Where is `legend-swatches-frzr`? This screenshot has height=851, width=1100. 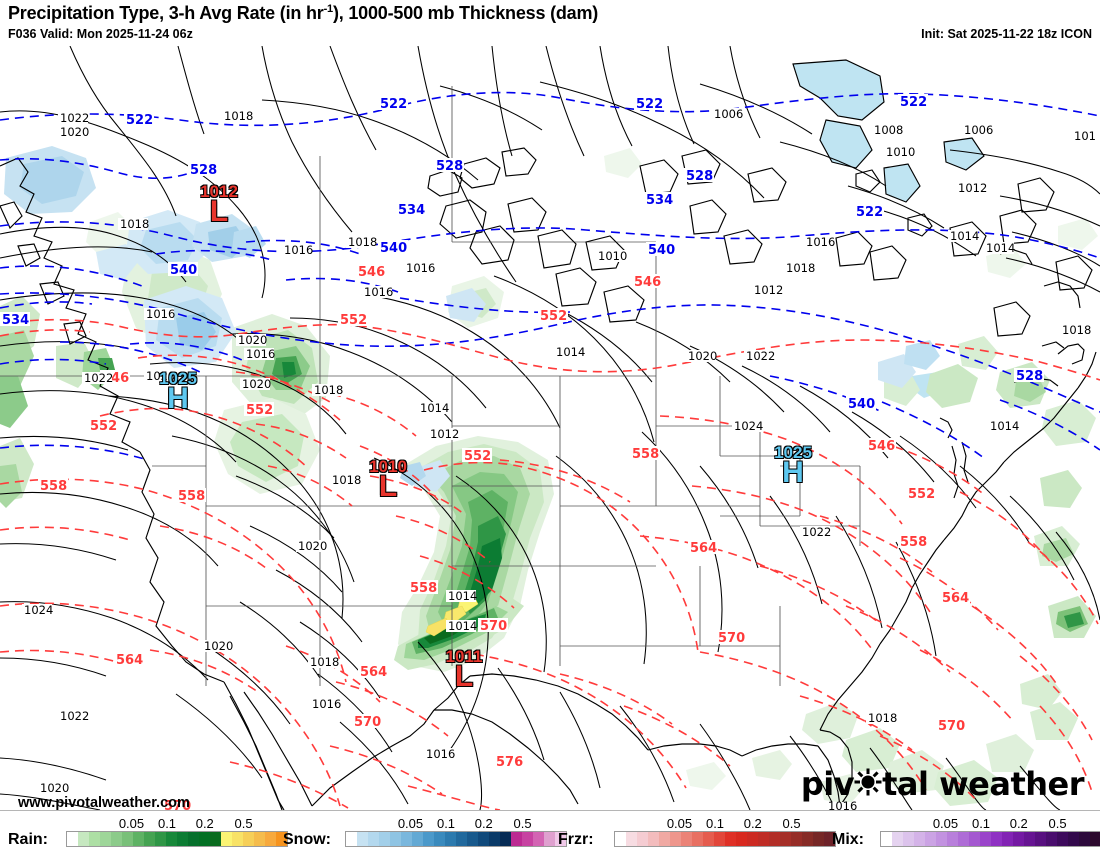 legend-swatches-frzr is located at coordinates (725, 839).